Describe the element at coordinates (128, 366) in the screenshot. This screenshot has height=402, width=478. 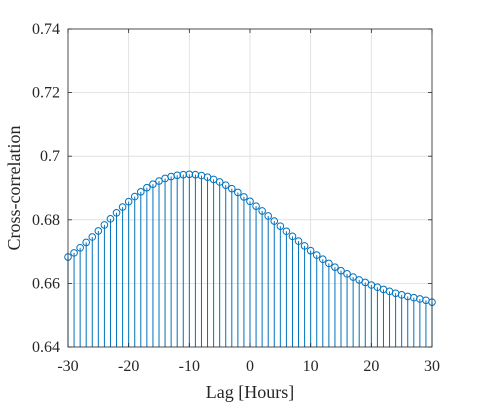
I see `x-tick-label: -20` at that location.